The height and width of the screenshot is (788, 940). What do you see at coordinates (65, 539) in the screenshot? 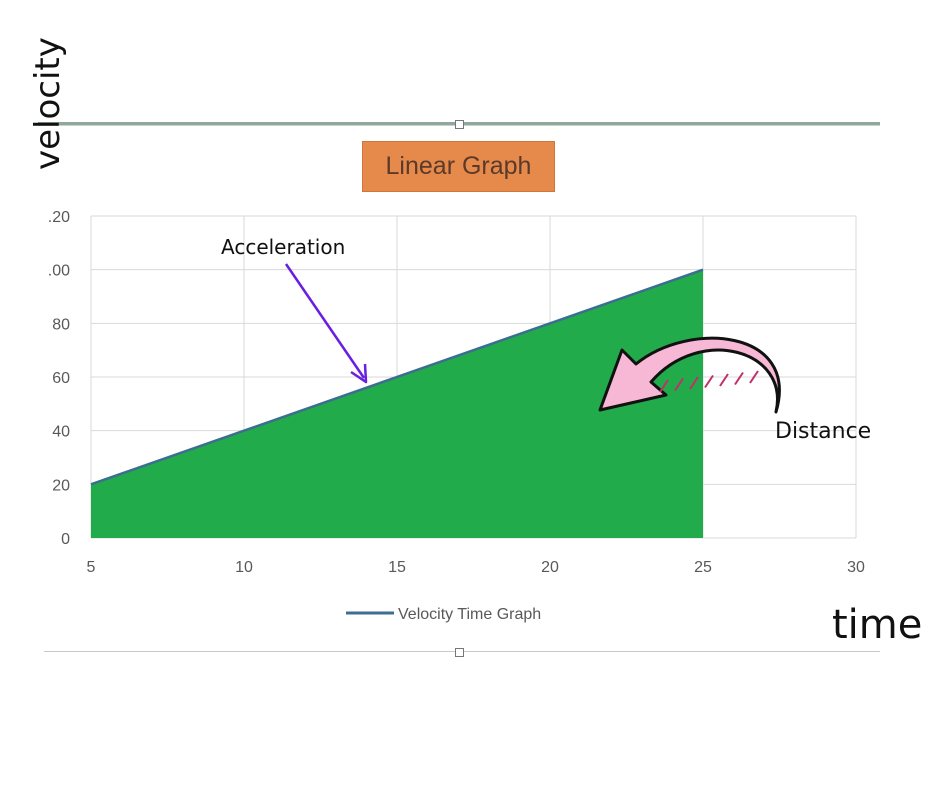
I see `y-tick-label: 0` at bounding box center [65, 539].